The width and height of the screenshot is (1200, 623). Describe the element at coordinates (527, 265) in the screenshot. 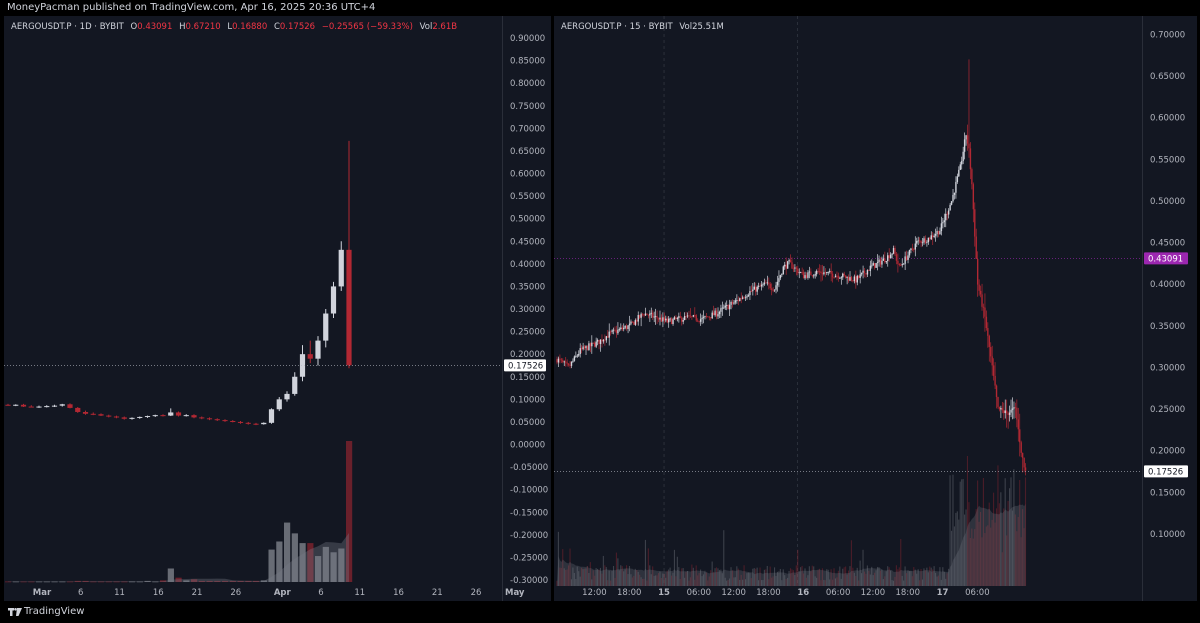

I see `y-tick-label: 0.40000` at that location.